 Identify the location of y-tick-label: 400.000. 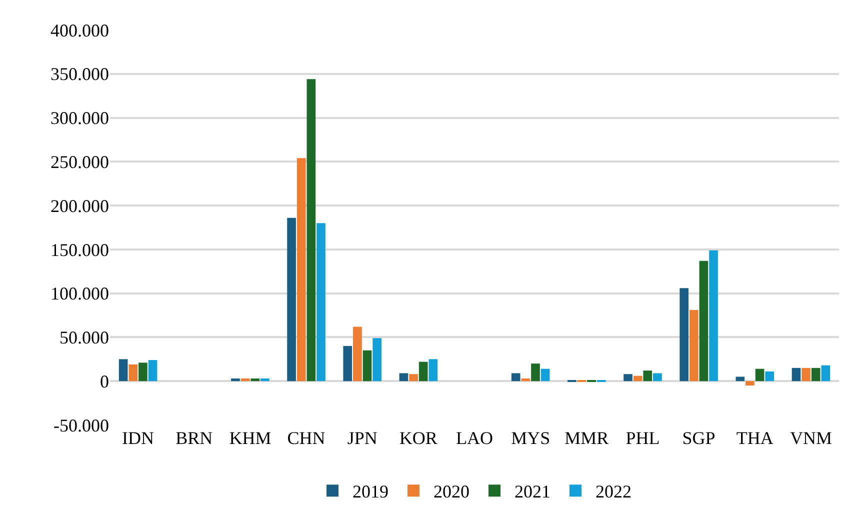
(79, 30).